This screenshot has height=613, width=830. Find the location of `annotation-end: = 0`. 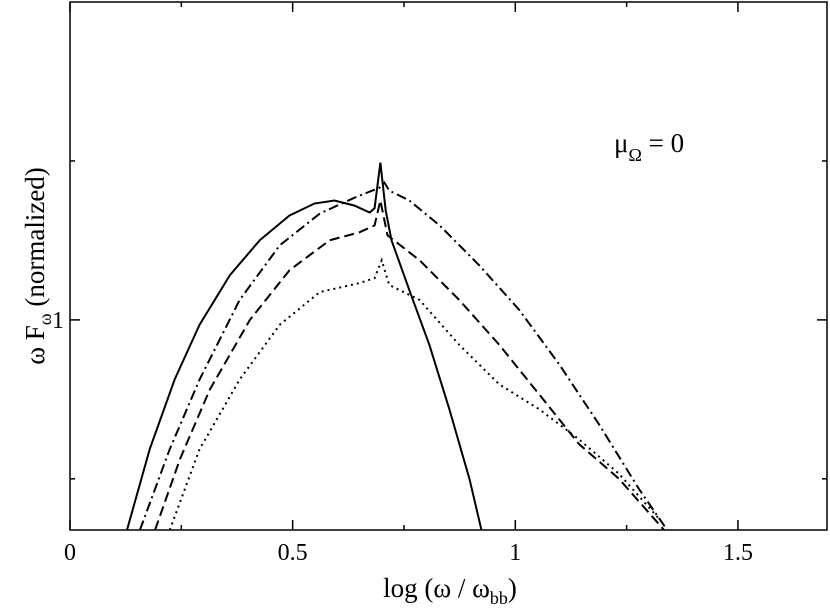

annotation-end: = 0 is located at coordinates (663, 143).